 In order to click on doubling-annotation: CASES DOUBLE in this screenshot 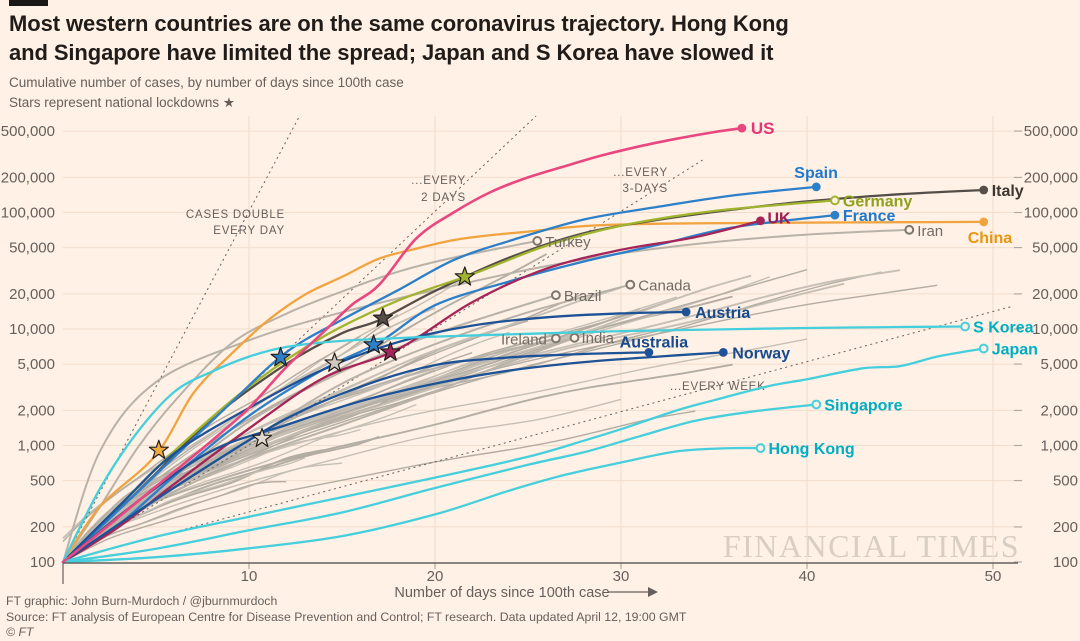, I will do `click(235, 215)`.